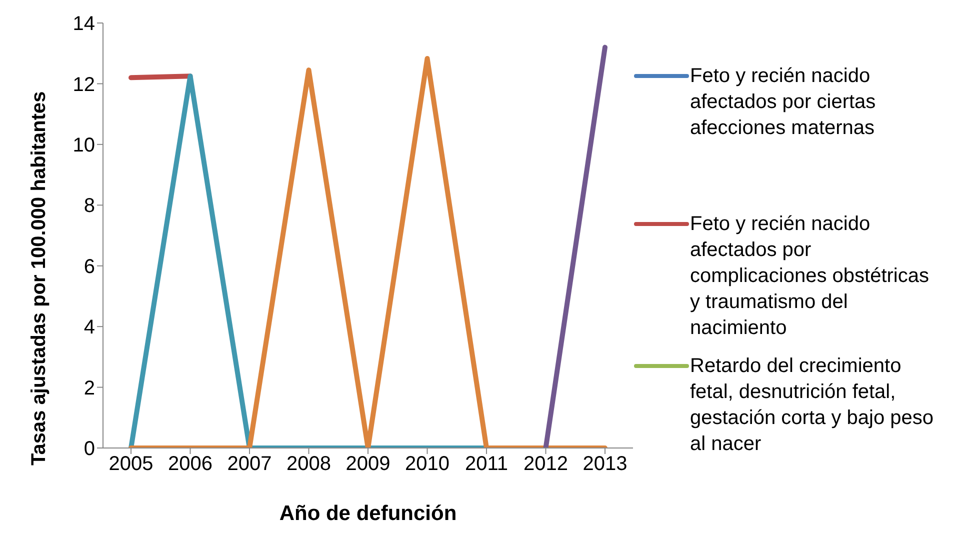 This screenshot has height=546, width=961. Describe the element at coordinates (131, 464) in the screenshot. I see `x-tick-label: 2005` at that location.